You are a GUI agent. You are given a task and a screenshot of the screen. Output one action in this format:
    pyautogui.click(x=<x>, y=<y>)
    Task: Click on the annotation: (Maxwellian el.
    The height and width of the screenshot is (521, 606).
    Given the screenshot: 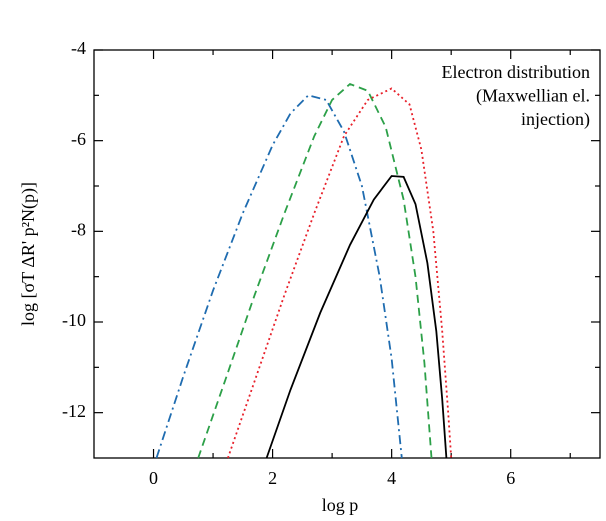 What is the action you would take?
    pyautogui.click(x=533, y=96)
    